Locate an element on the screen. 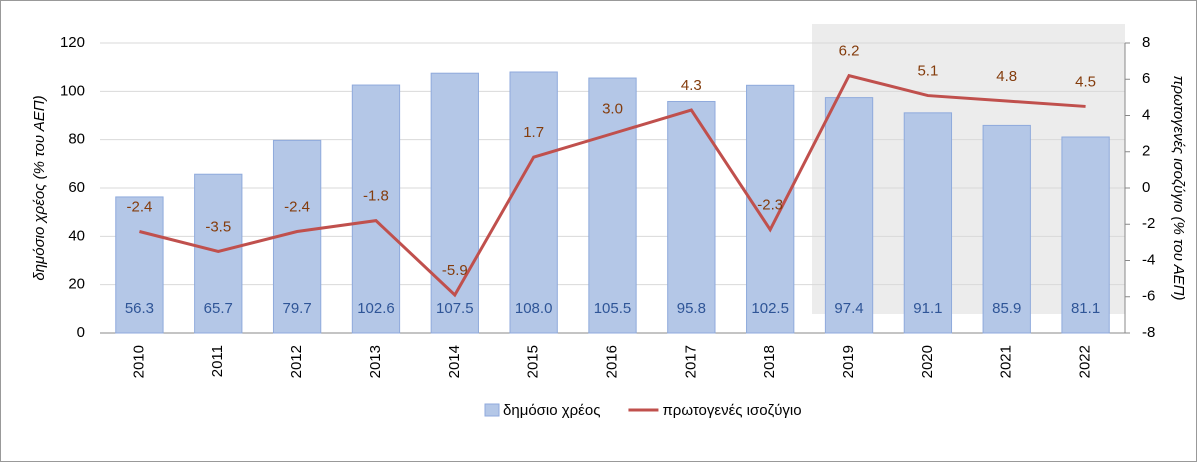  legend-swatch is located at coordinates (492, 410).